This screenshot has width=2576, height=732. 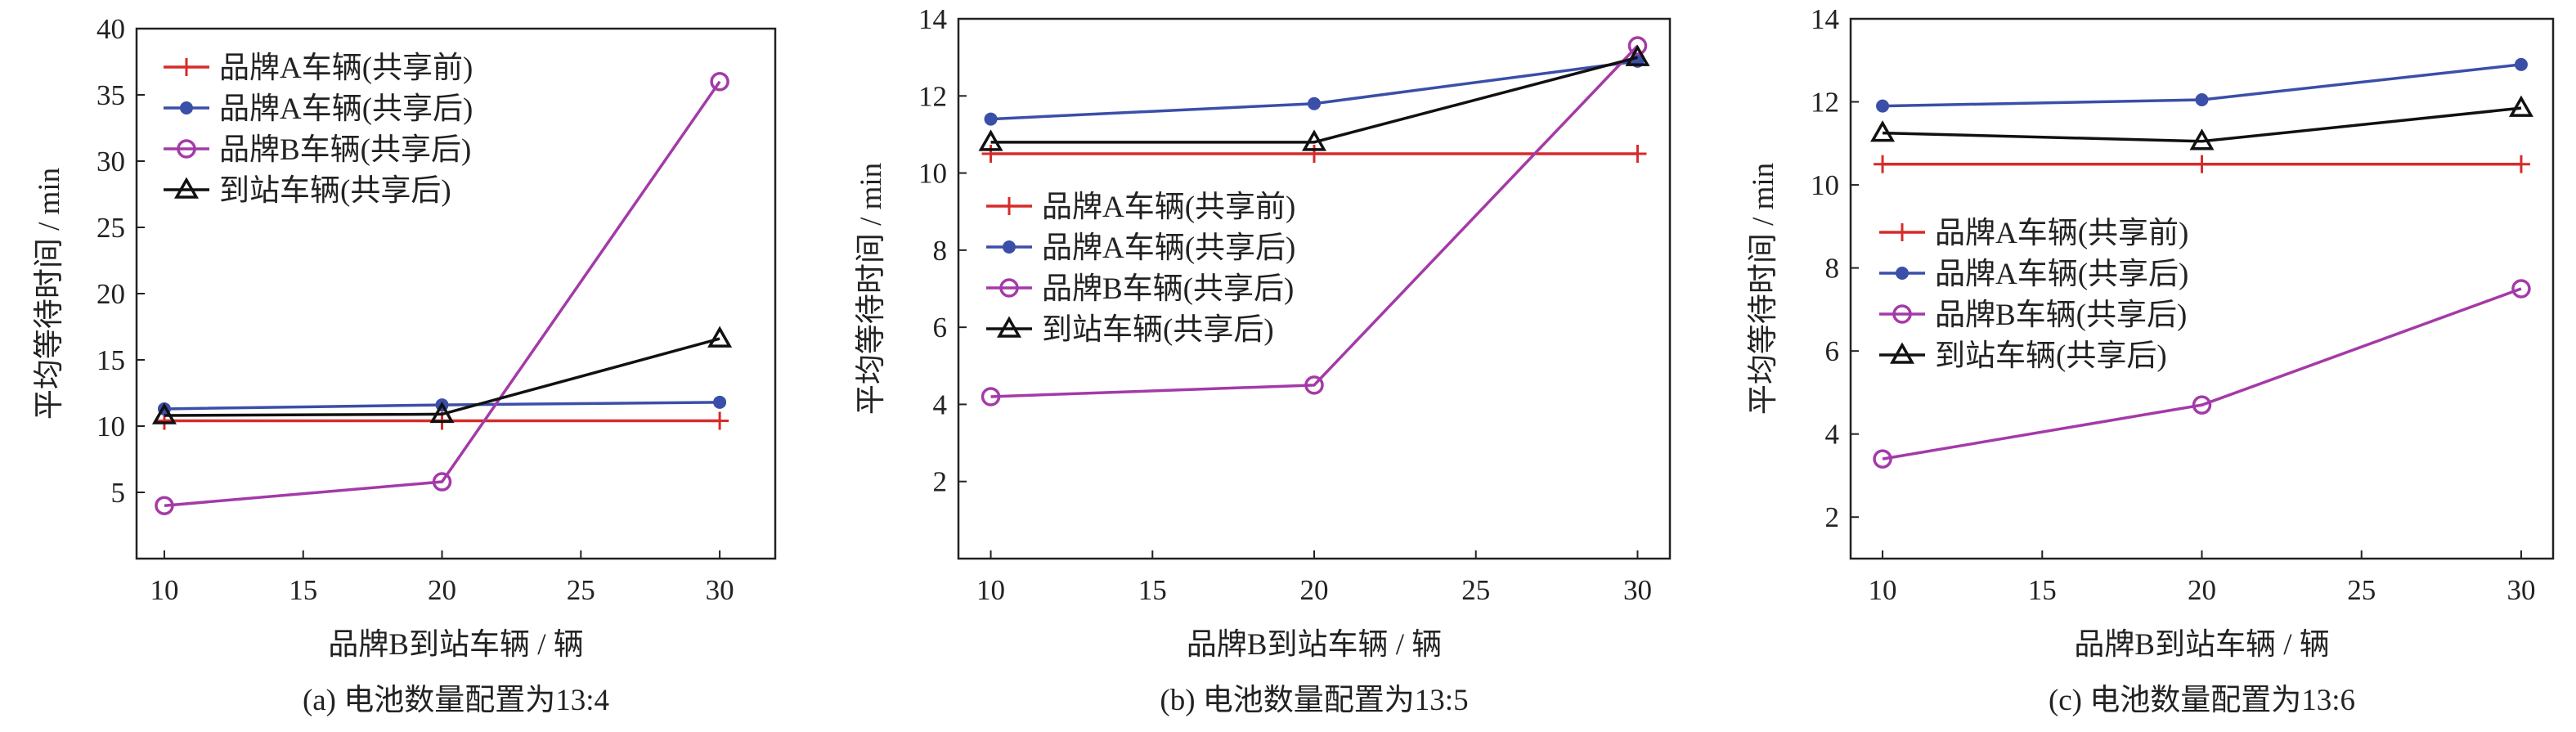 I want to click on y-tick-label: 40, so click(x=111, y=29).